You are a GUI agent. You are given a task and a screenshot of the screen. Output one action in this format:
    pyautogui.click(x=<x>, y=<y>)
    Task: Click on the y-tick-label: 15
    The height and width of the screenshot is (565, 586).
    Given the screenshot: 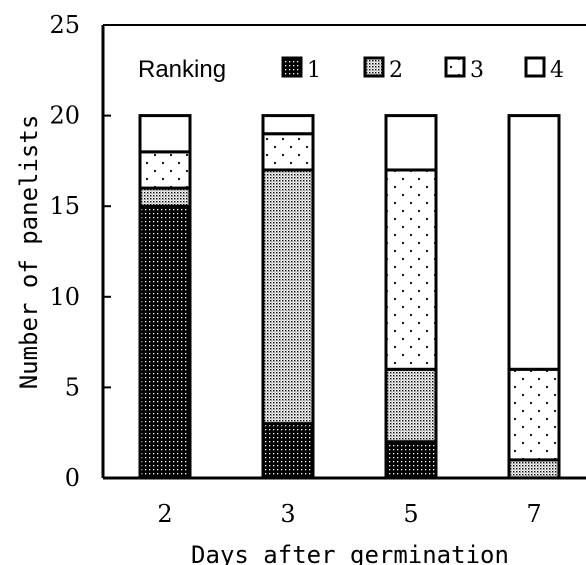 What is the action you would take?
    pyautogui.click(x=64, y=206)
    